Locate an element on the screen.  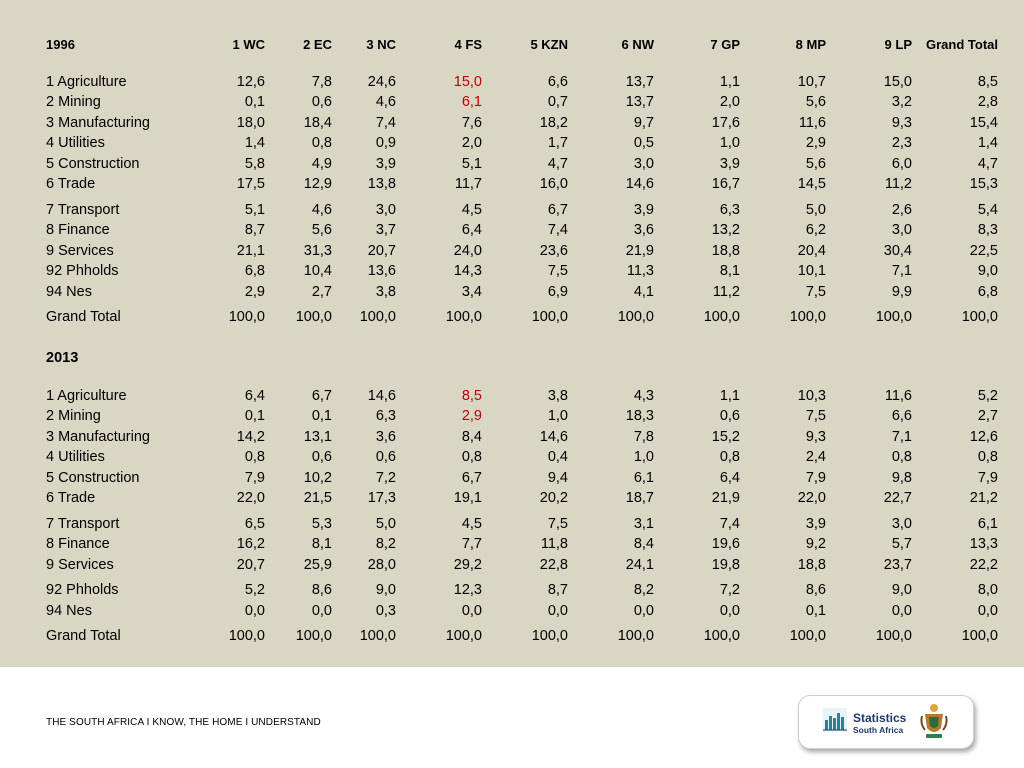
cell-nc: 3,0 is located at coordinates (385, 210).